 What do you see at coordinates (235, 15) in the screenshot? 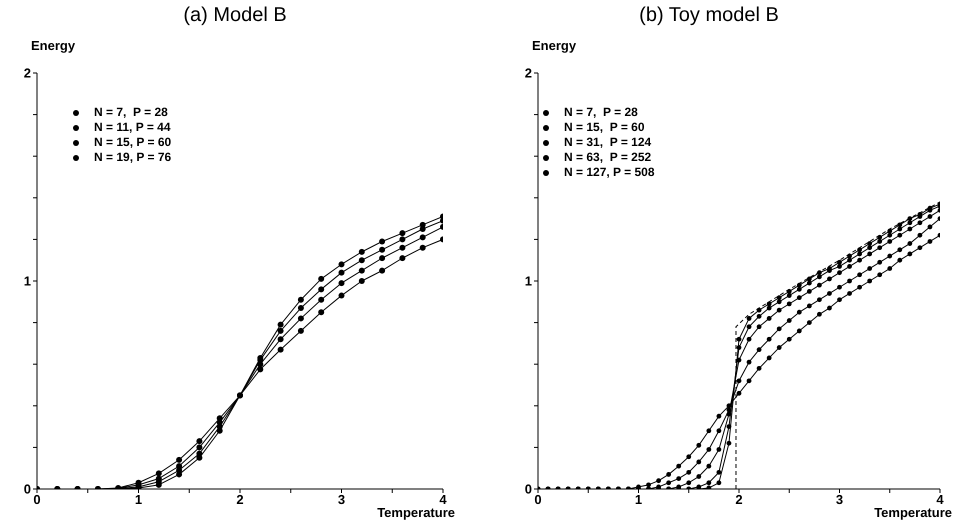
I see `chart-title: (a) Model B` at bounding box center [235, 15].